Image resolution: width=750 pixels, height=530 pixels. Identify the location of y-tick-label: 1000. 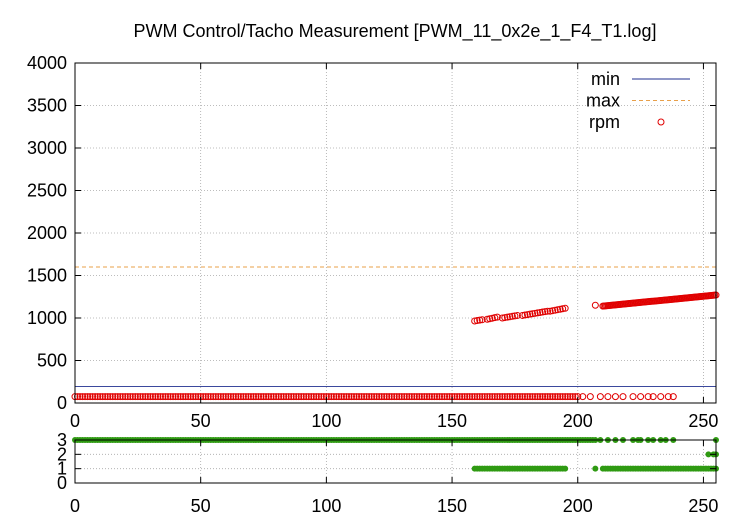
(47, 318).